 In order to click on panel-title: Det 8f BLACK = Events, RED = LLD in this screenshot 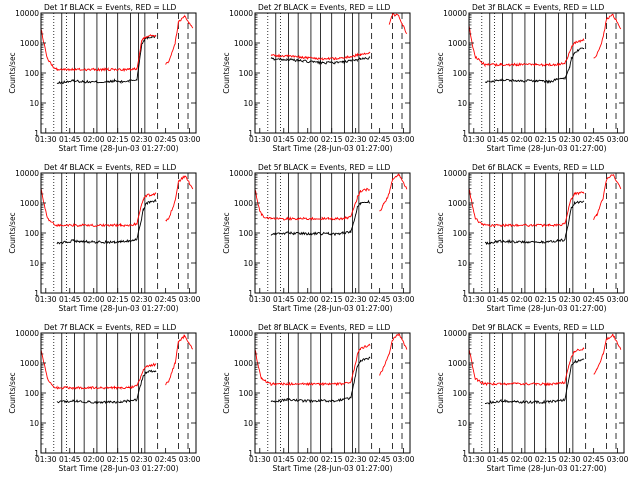, I will do `click(324, 327)`.